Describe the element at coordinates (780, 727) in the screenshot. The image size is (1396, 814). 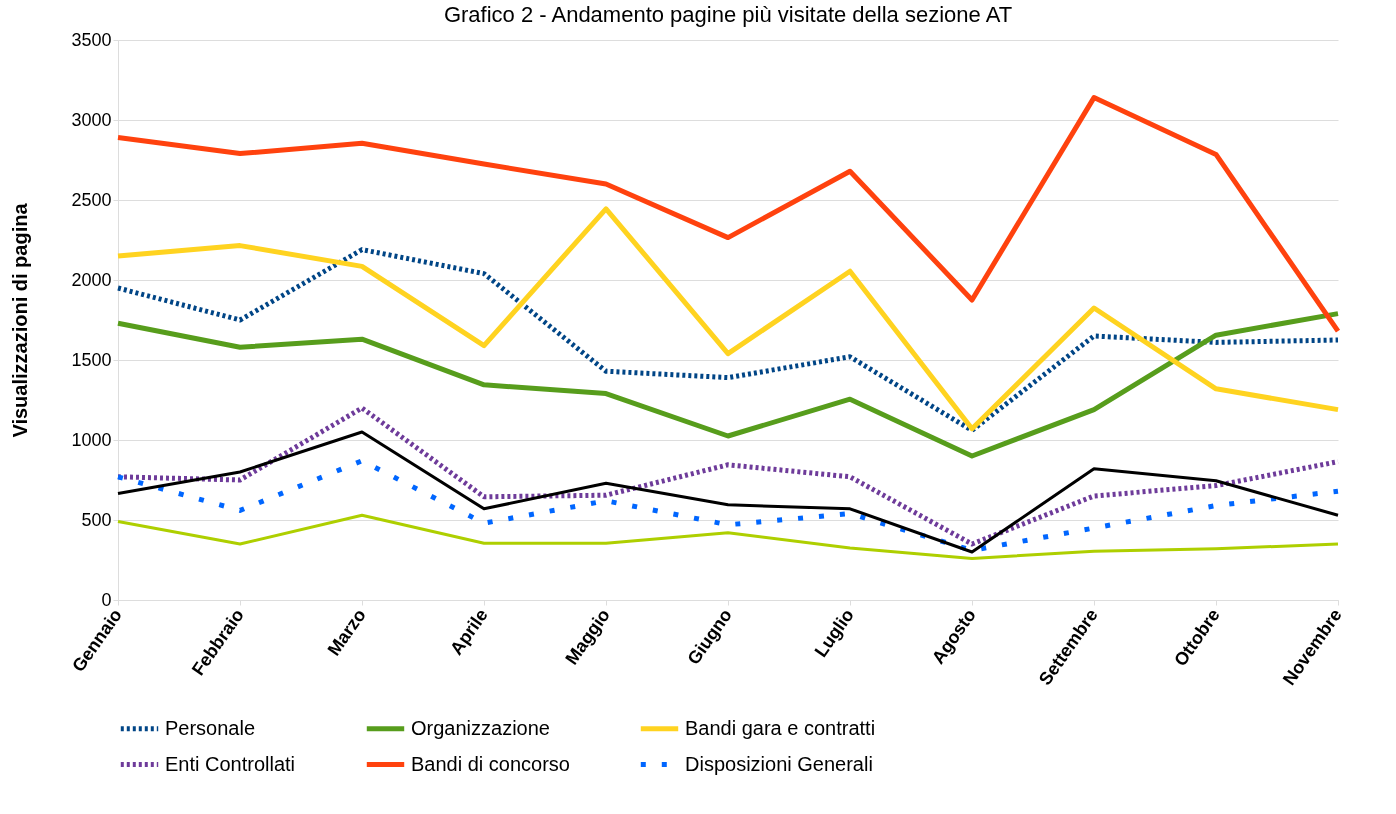
I see `legend-label: Bandi gara e contratti` at that location.